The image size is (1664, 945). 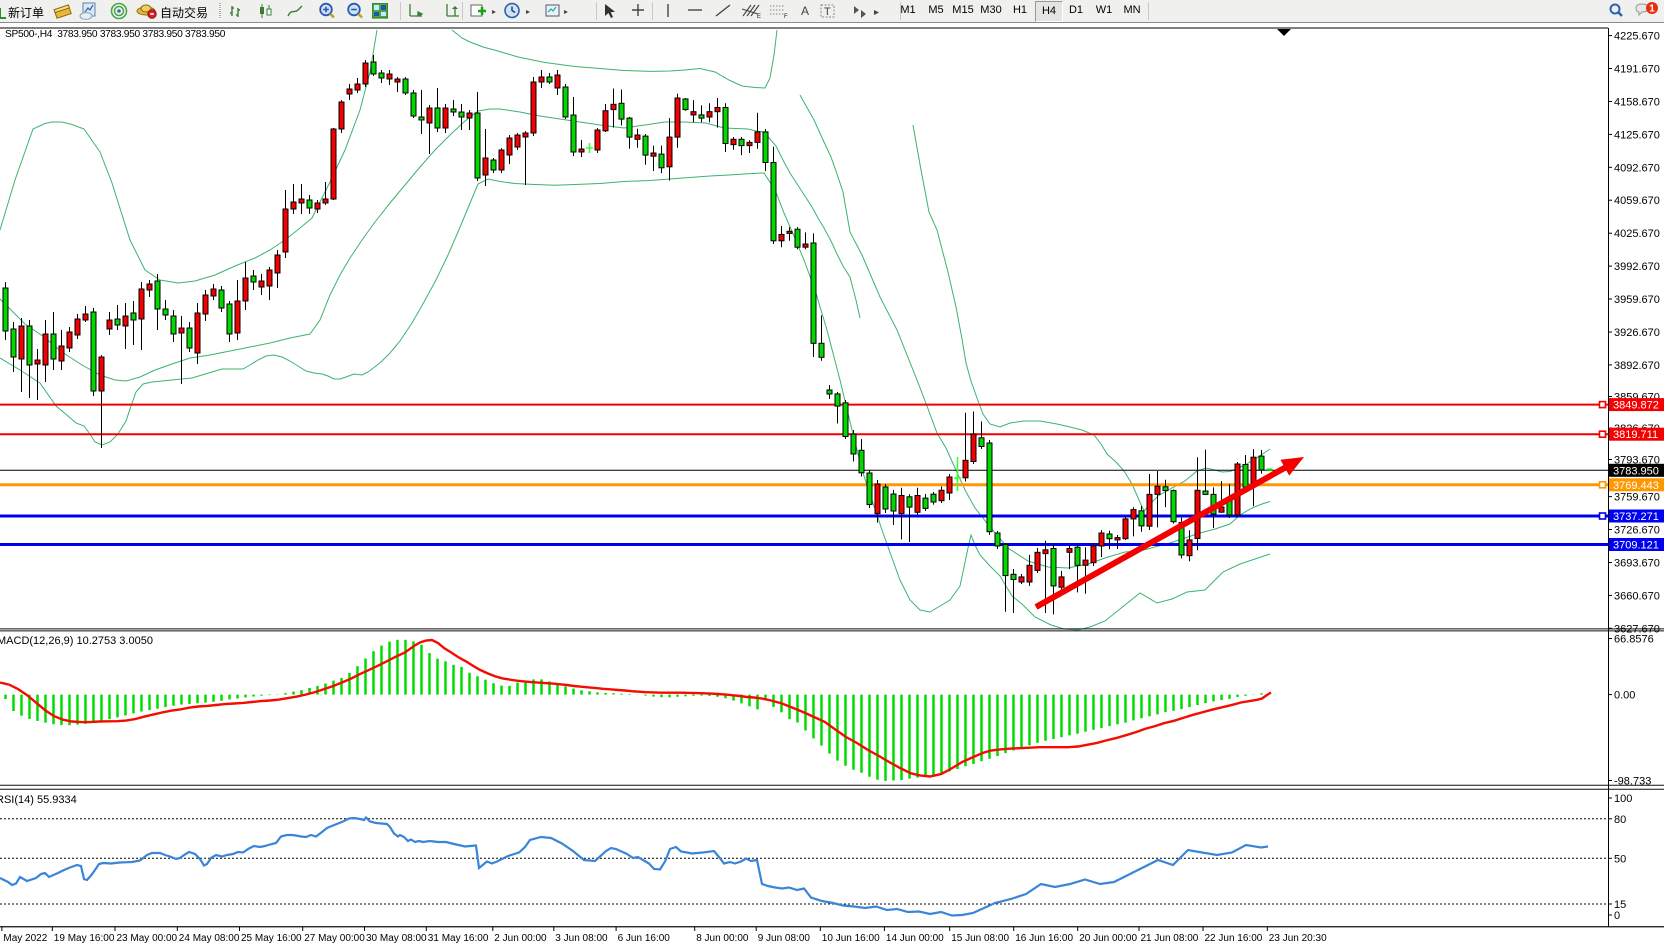 I want to click on svg-text: 2 Jun 00:00, so click(x=520, y=938).